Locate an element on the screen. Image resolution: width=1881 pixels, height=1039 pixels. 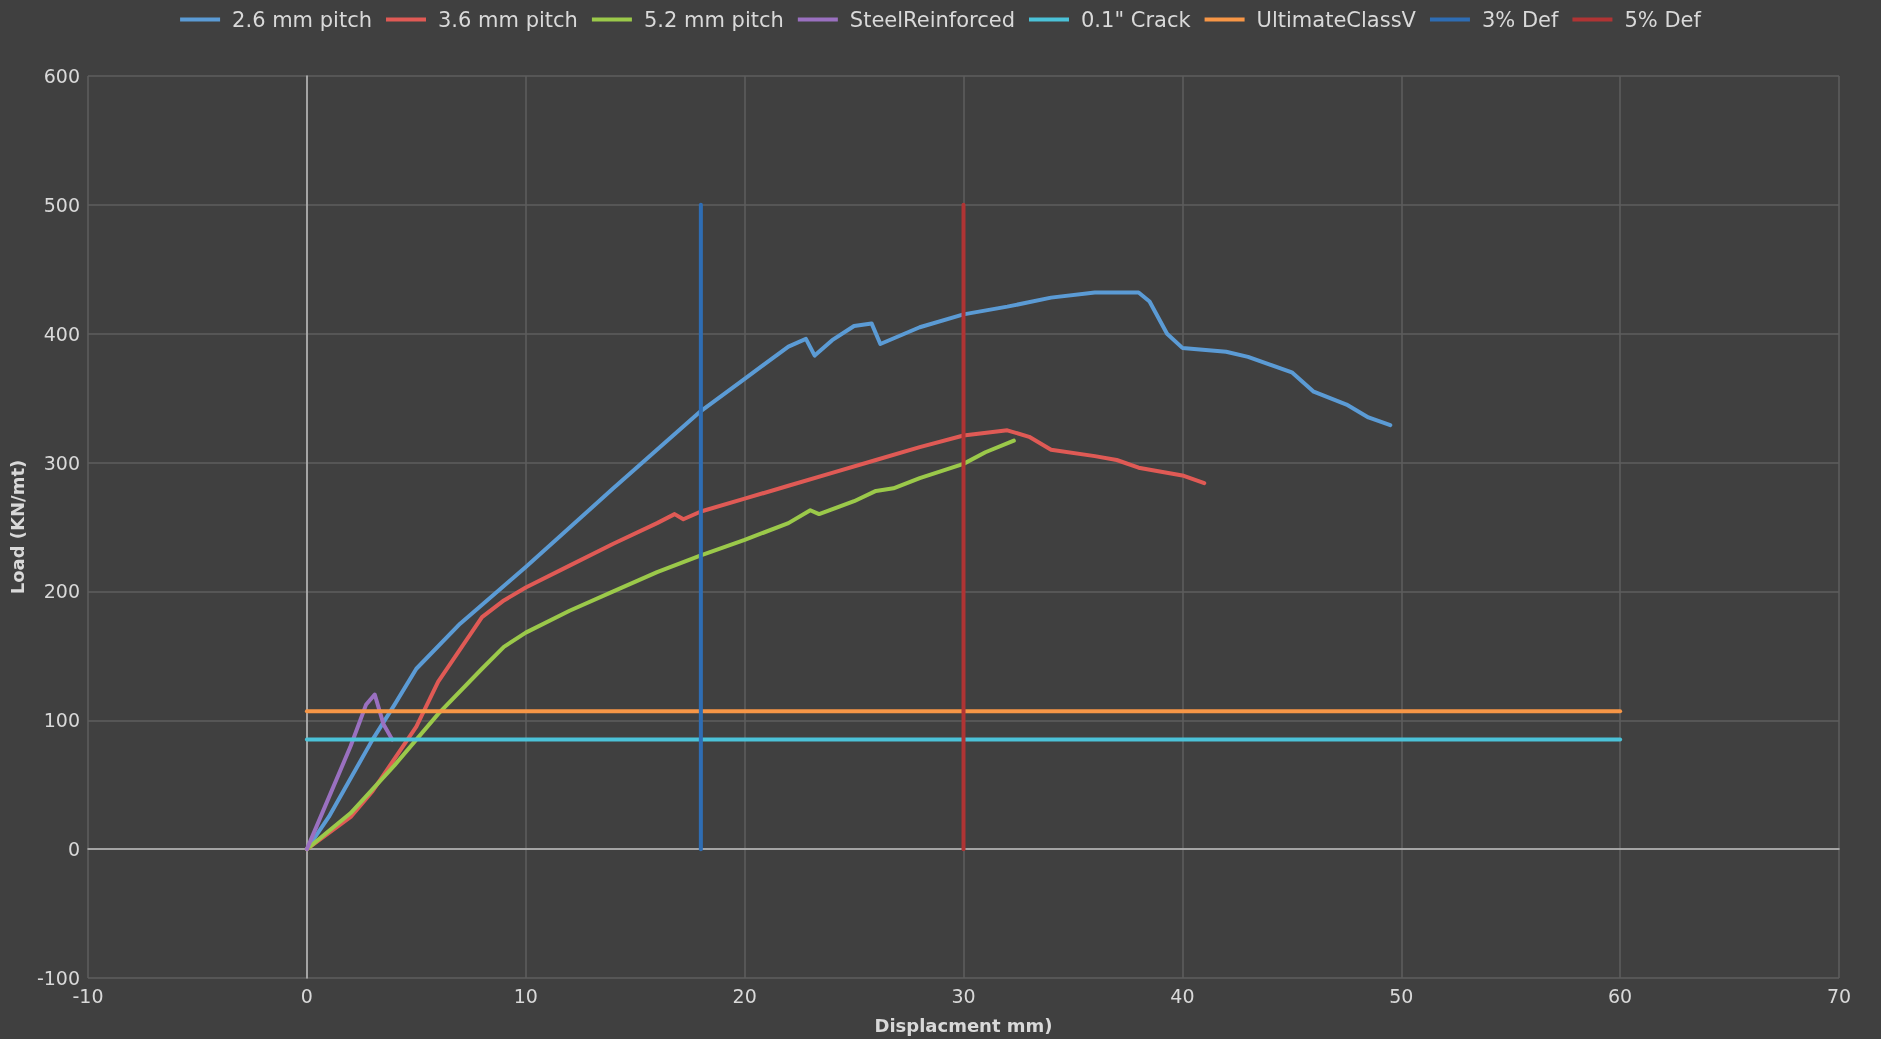
x-axis-title: Displacment mm) is located at coordinates (963, 1025).